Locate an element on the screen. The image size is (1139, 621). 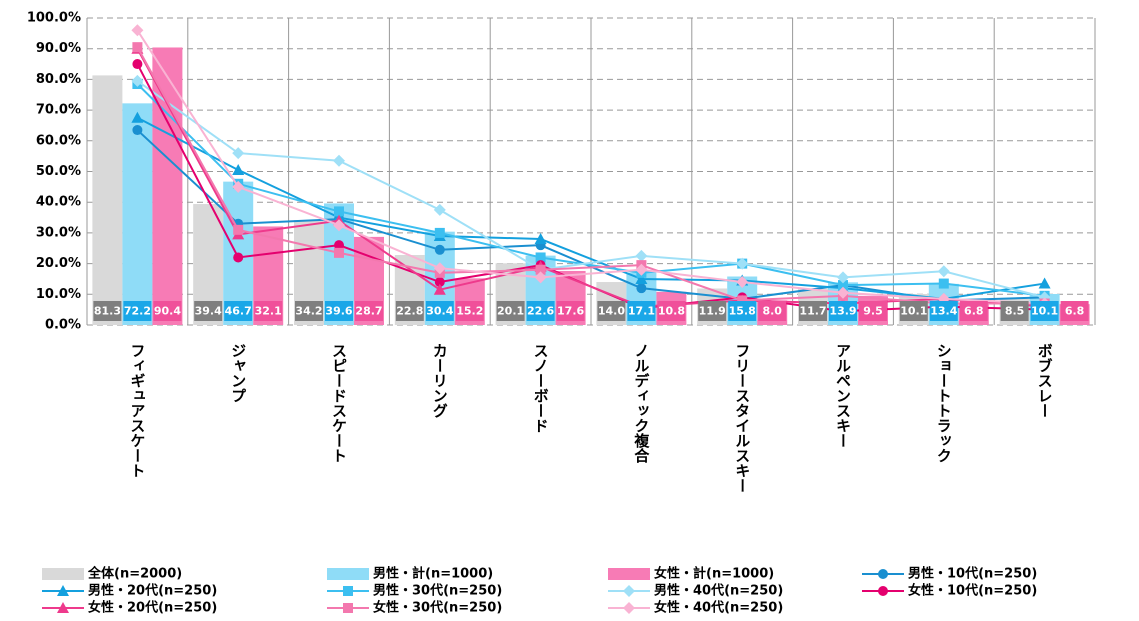
x-tick-label: ジャンプ is located at coordinates (238, 373).